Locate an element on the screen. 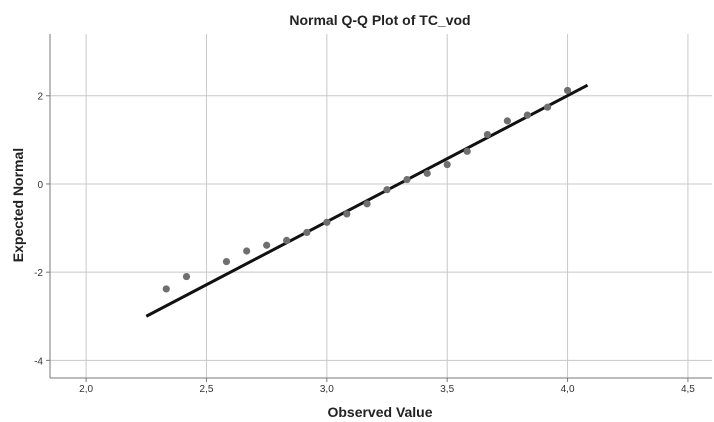  x-tick-label-4: 4,0 is located at coordinates (568, 389).